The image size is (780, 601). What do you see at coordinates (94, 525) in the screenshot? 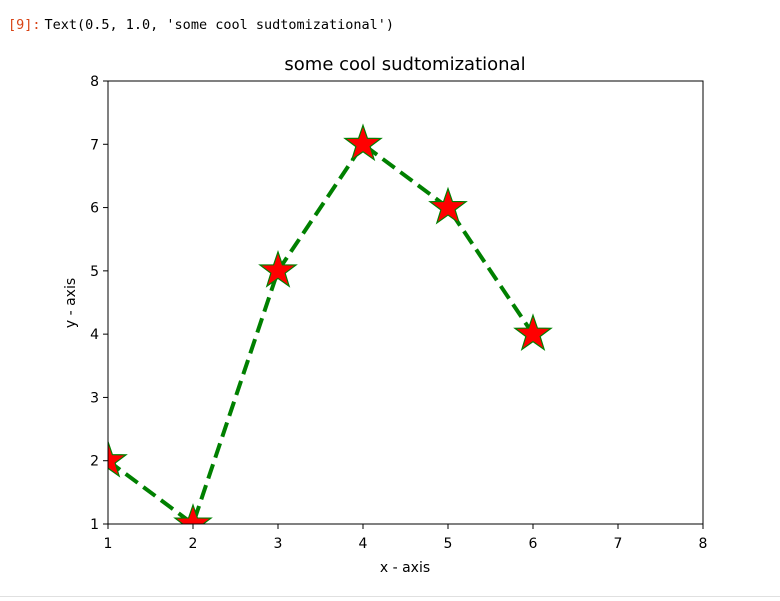
I see `y-tick-label: 1` at bounding box center [94, 525].